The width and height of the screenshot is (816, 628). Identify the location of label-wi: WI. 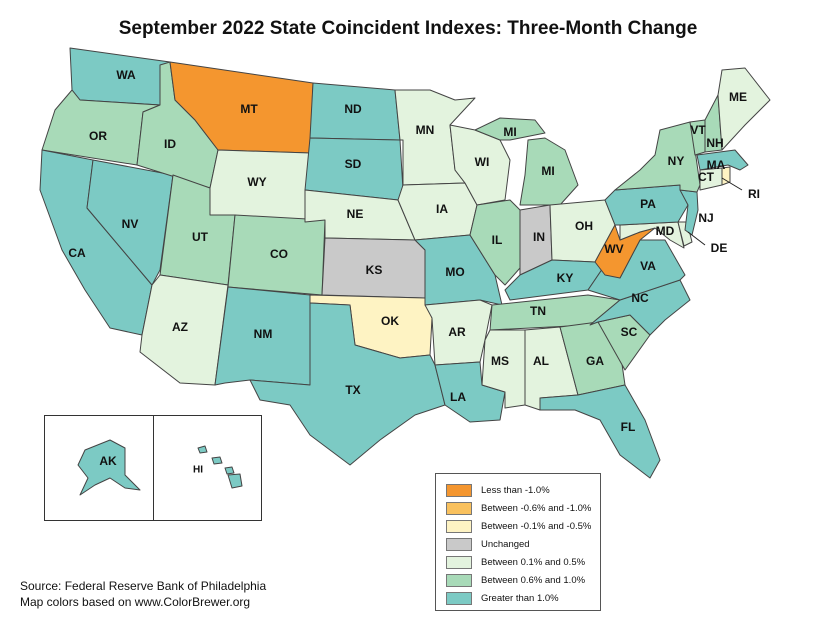
(482, 162).